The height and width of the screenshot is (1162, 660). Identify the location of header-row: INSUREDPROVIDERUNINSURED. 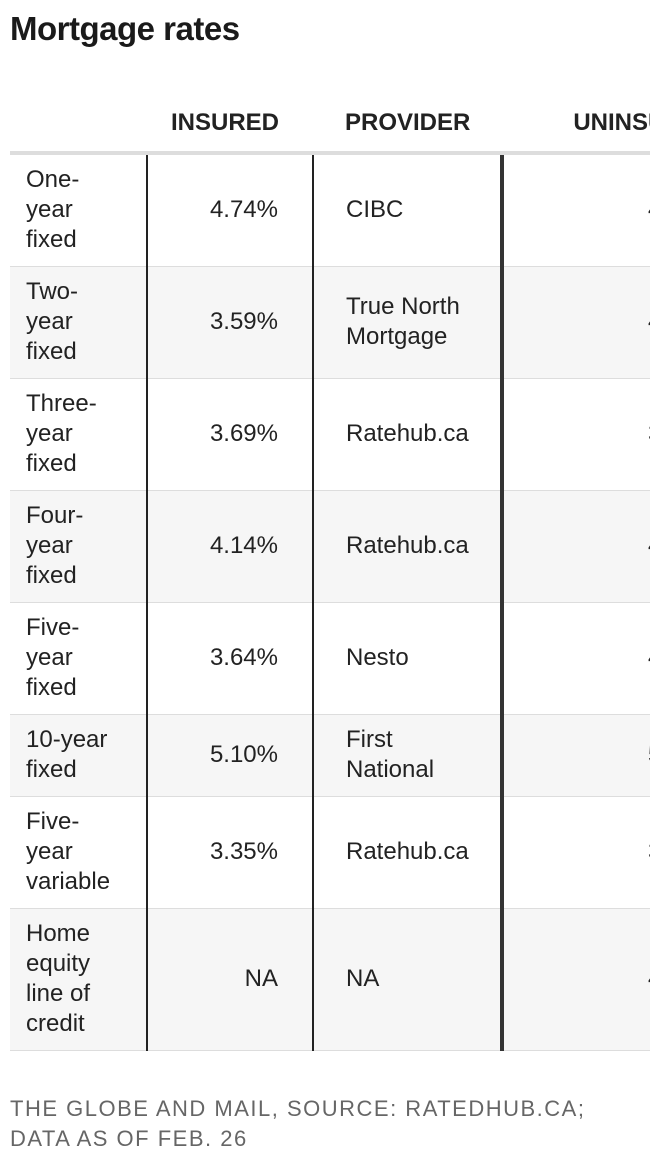
(330, 125).